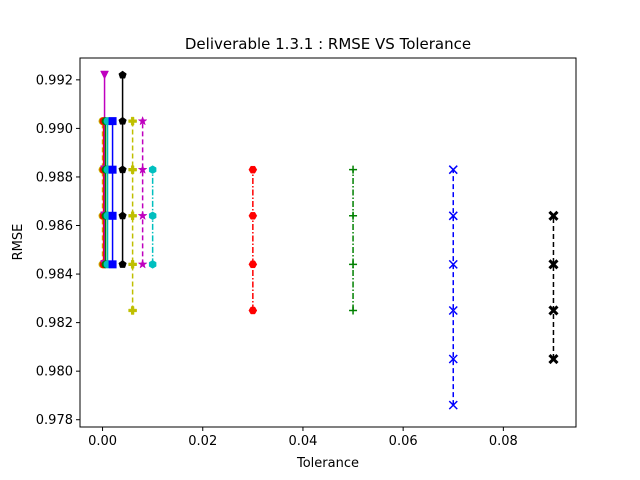  What do you see at coordinates (302, 441) in the screenshot?
I see `x-tick-label: 0.04` at bounding box center [302, 441].